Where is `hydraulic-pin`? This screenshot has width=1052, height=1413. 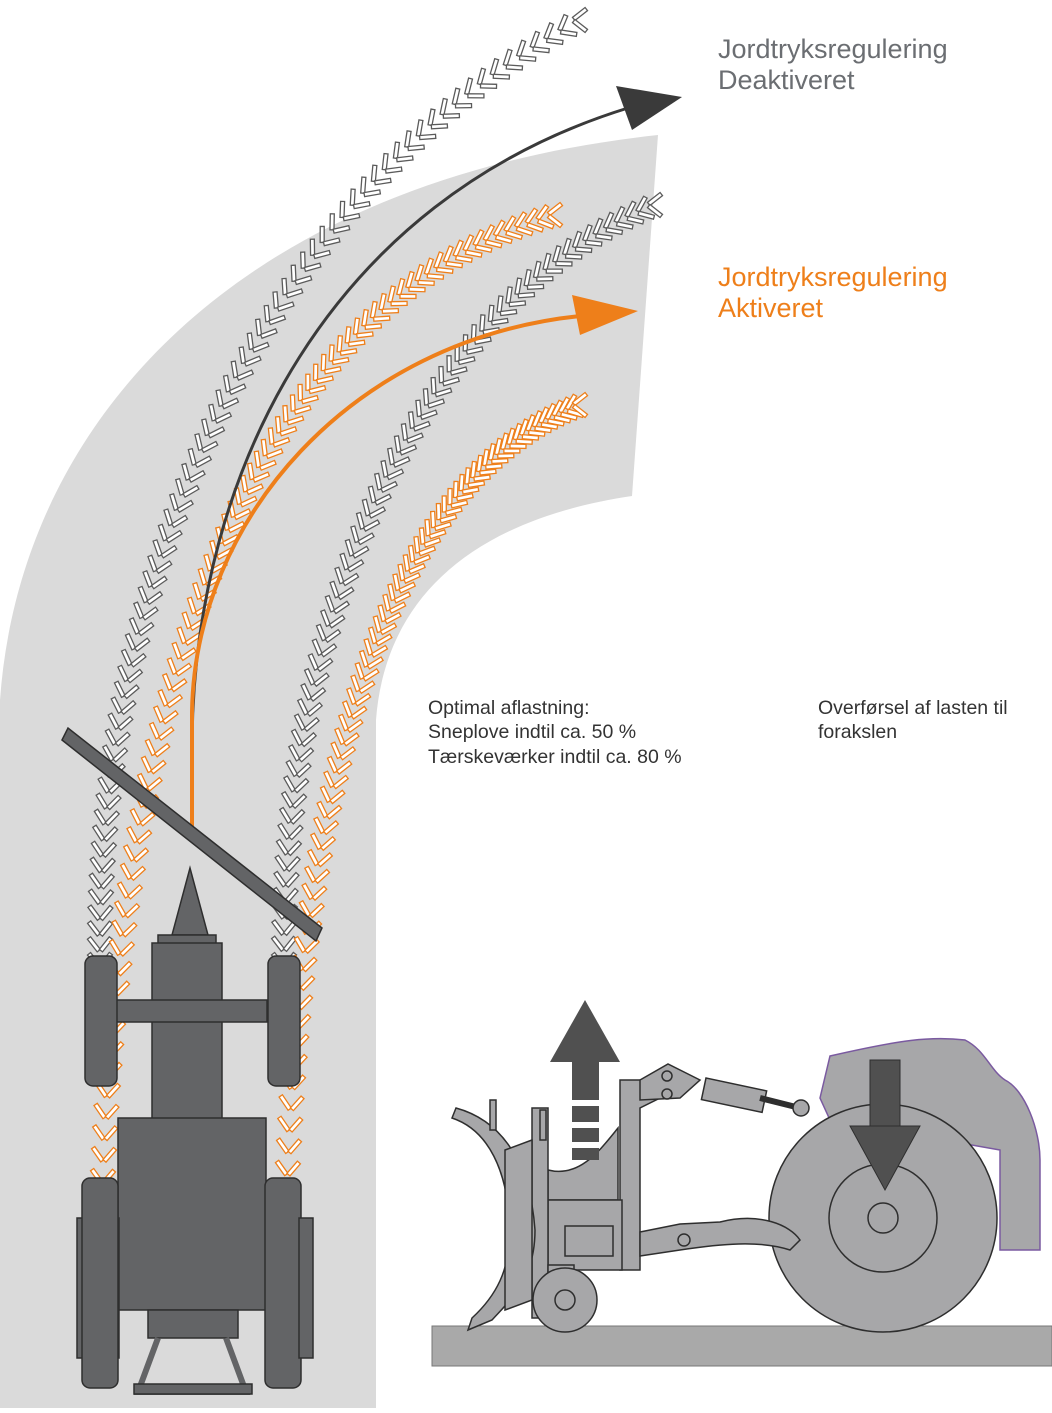
hydraulic-pin is located at coordinates (801, 1108).